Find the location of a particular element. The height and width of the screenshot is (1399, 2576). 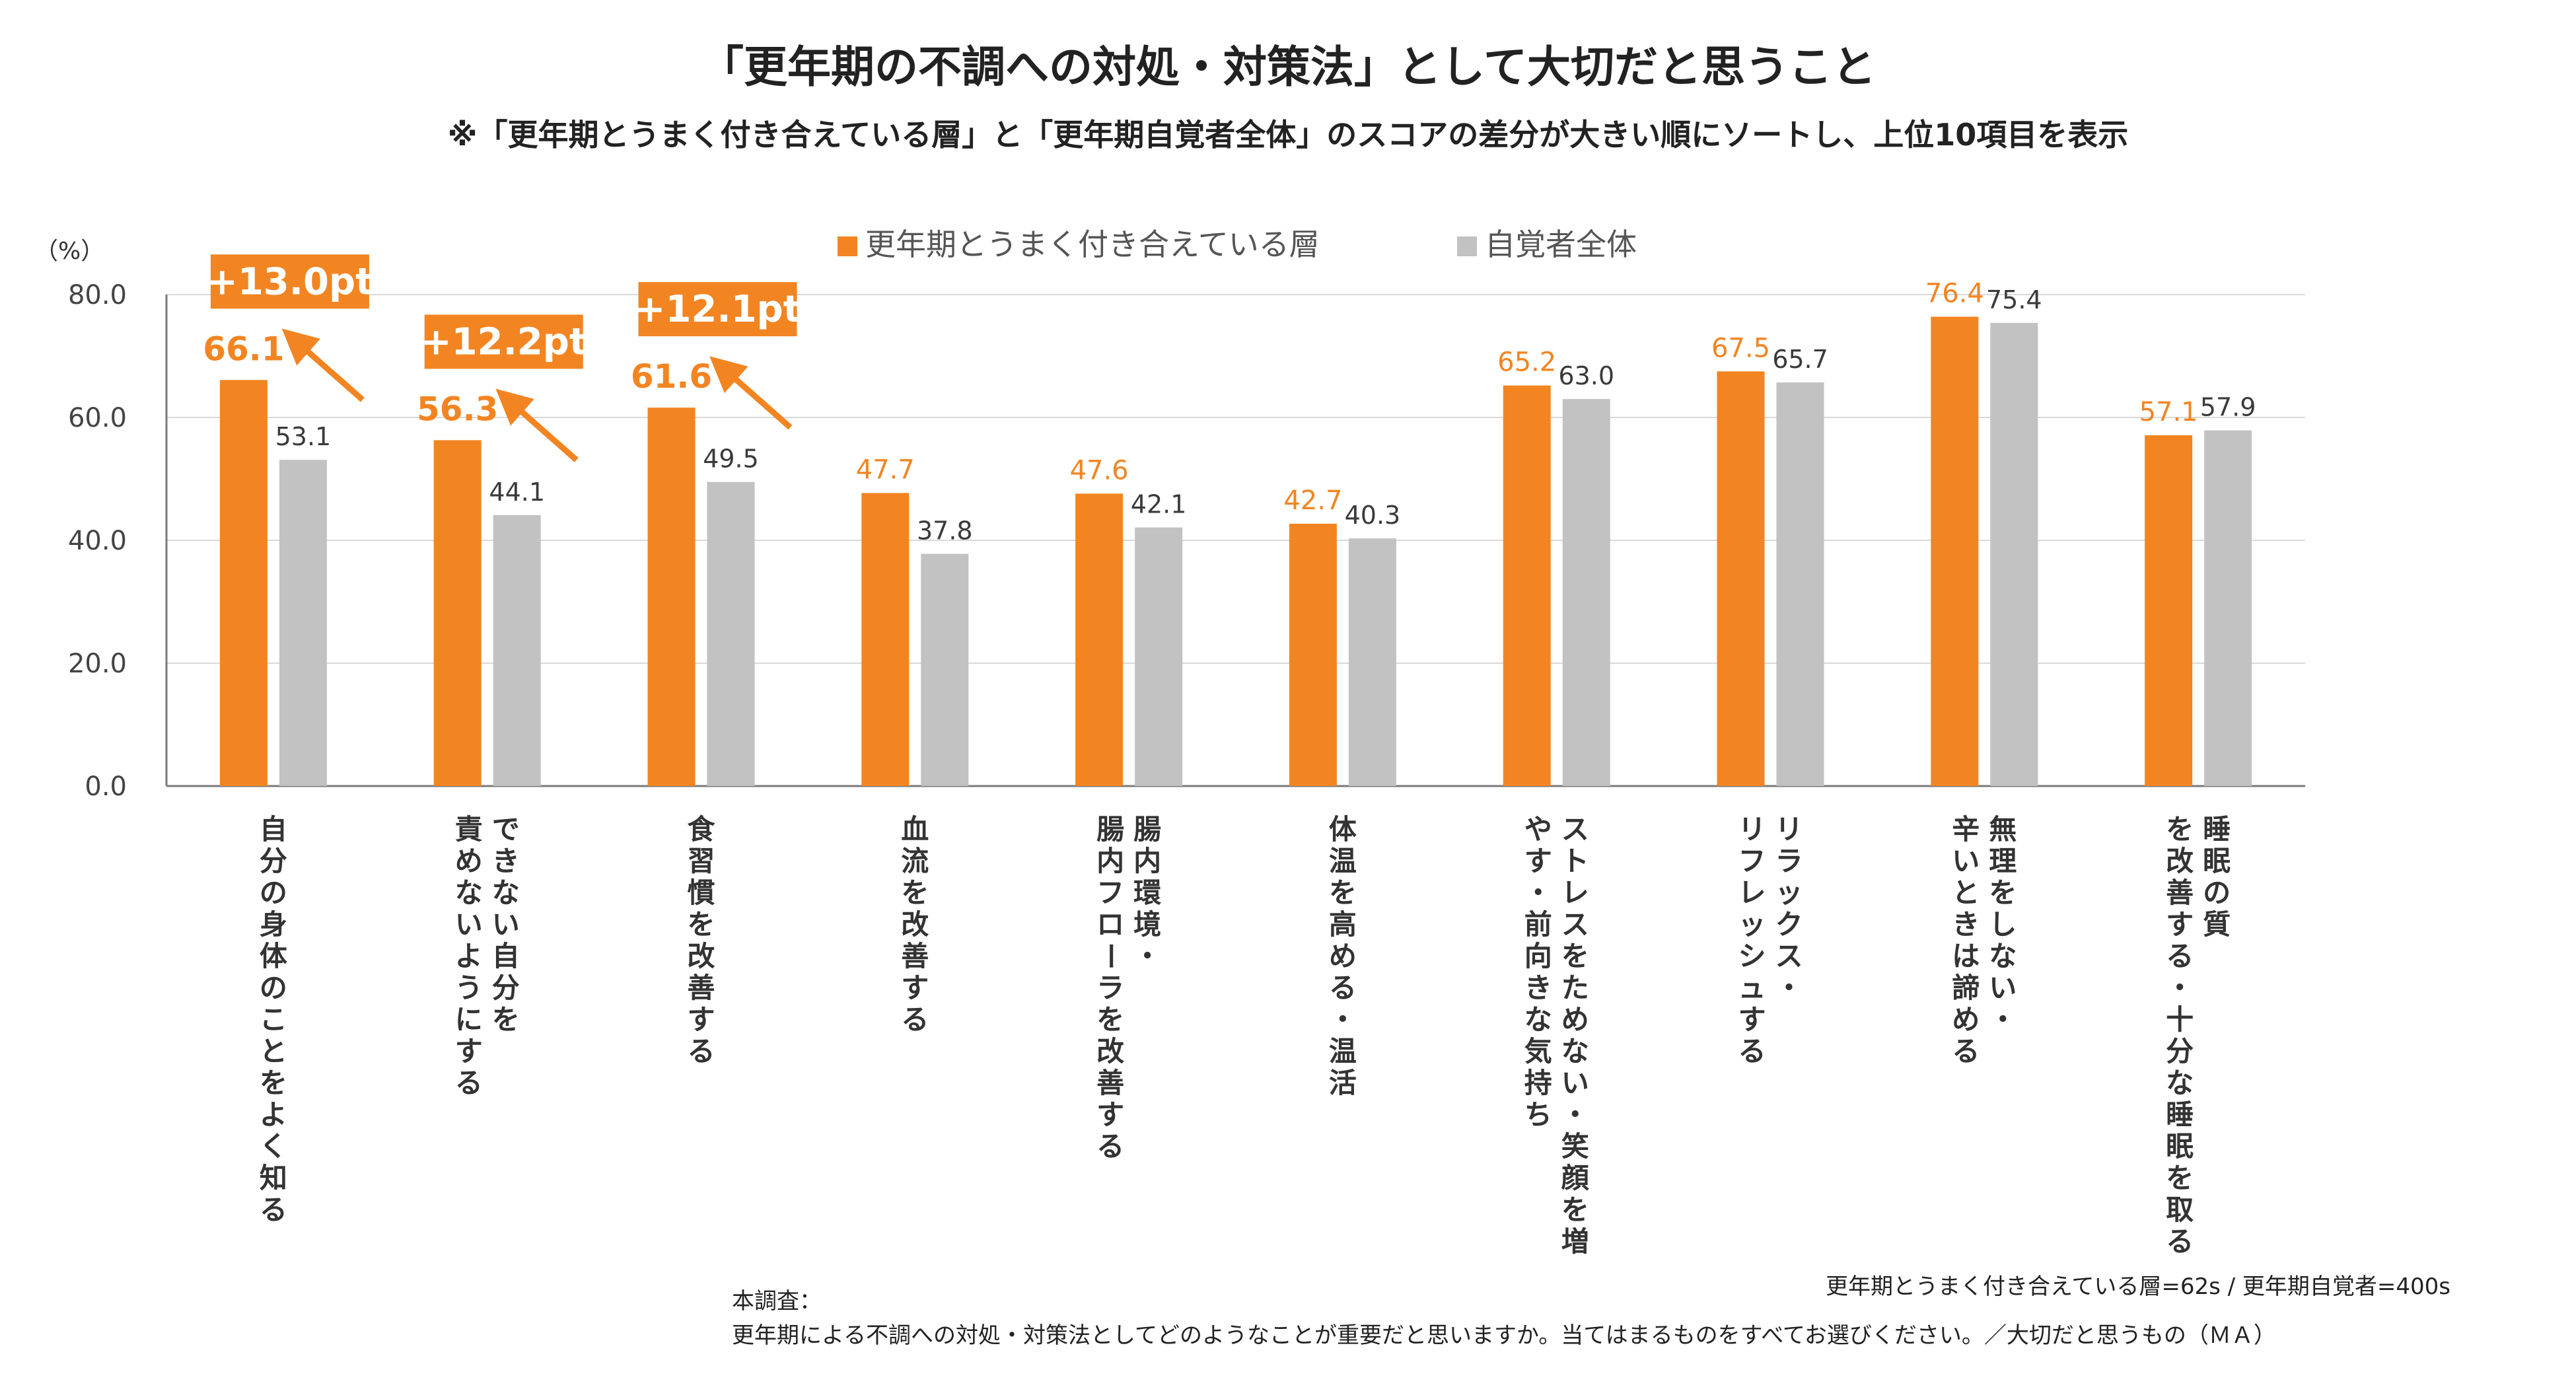

value-label-orange: 57.1 is located at coordinates (2168, 412).